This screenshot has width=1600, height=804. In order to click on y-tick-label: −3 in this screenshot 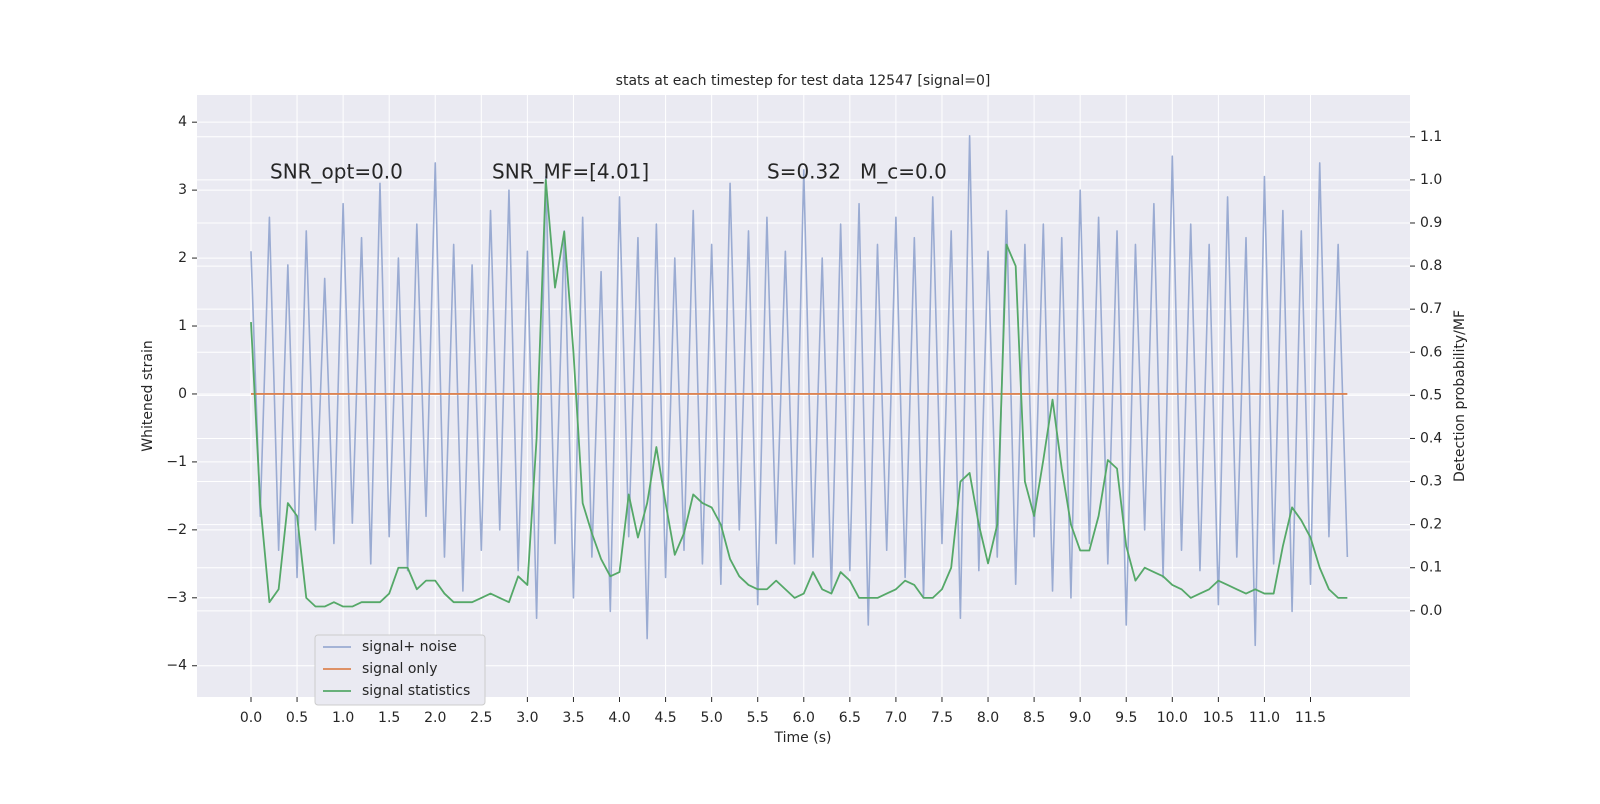, I will do `click(176, 598)`.